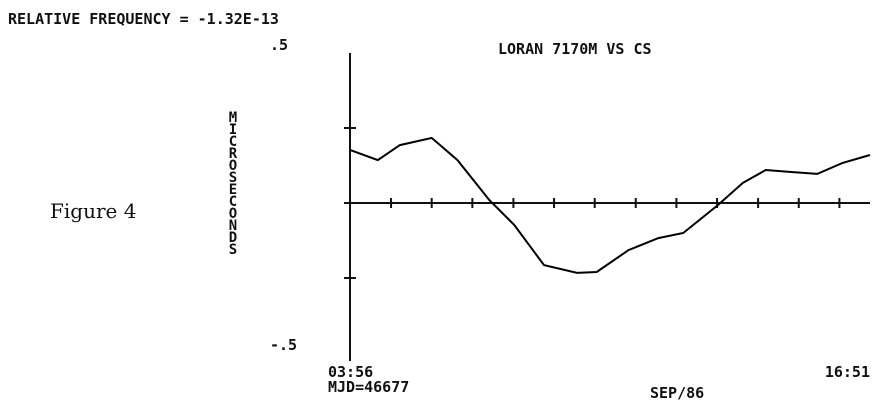 Image resolution: width=873 pixels, height=404 pixels. What do you see at coordinates (368, 387) in the screenshot?
I see `x-note: MJD=46677` at bounding box center [368, 387].